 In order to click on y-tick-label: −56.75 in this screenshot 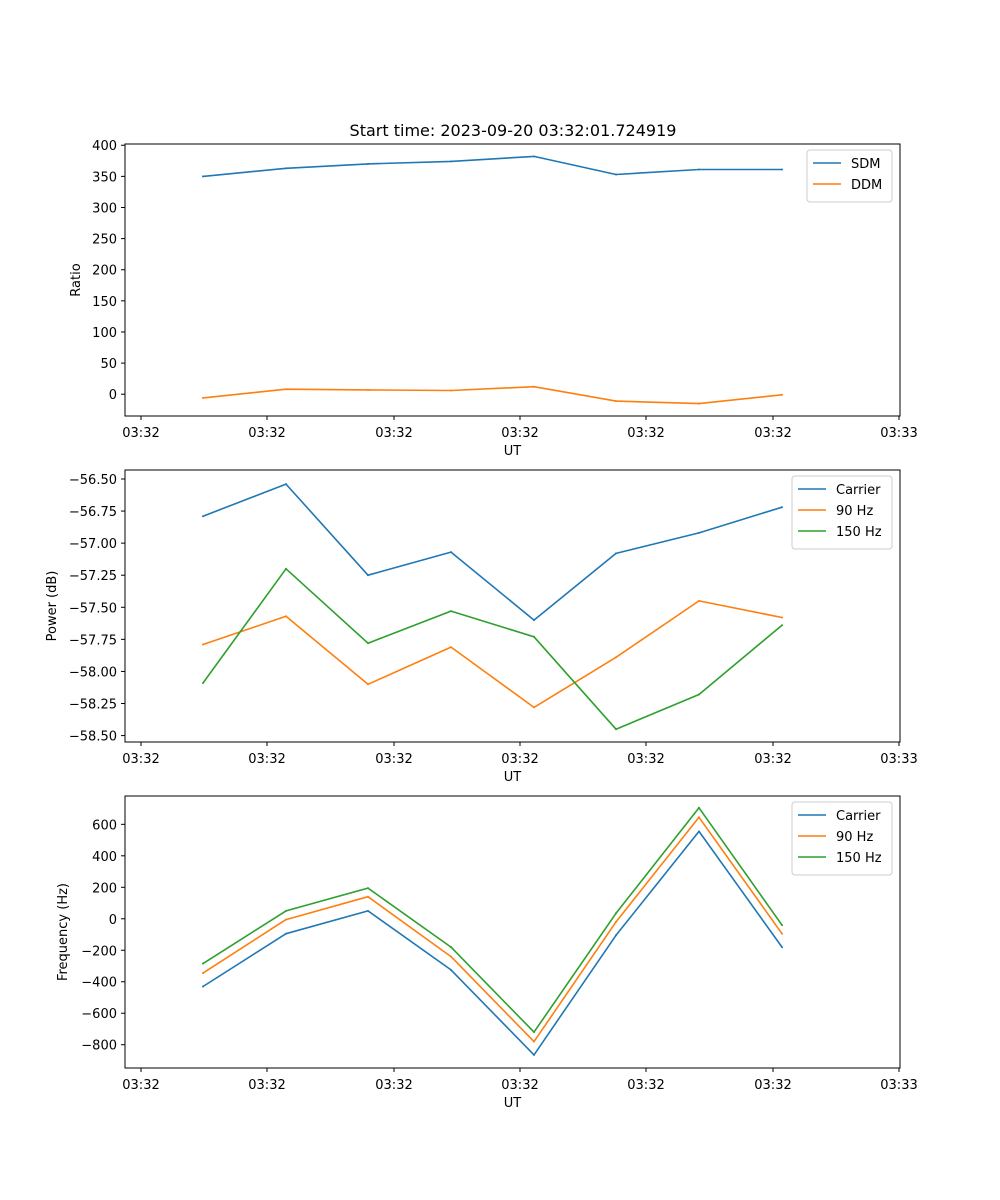, I will do `click(93, 512)`.